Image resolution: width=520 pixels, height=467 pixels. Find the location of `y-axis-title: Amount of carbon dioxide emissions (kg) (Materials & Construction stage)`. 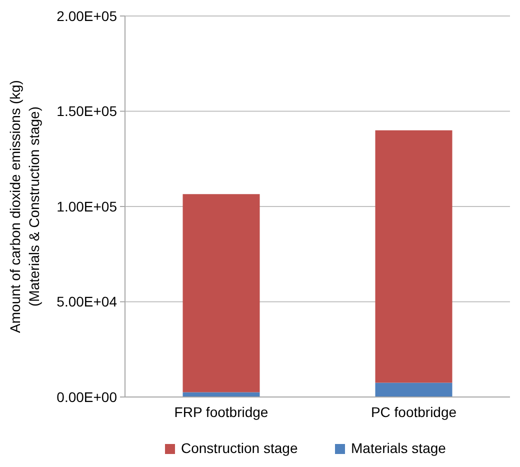

y-axis-title: Amount of carbon dioxide emissions (kg) (Materials & Construction stage) is located at coordinates (24, 206).